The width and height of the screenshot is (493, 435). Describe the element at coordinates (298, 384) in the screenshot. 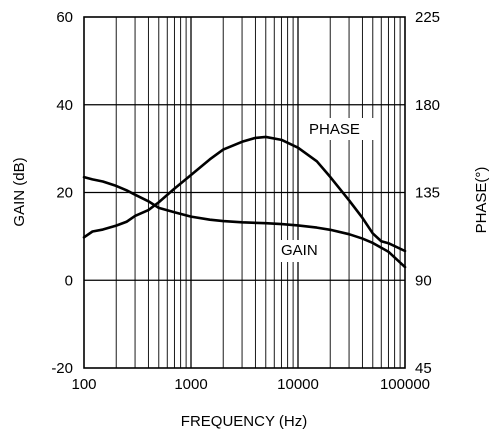

I see `x-tick-label: 10000` at that location.